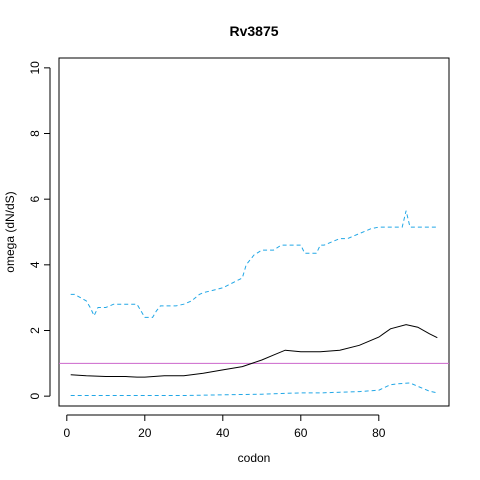 Image resolution: width=480 pixels, height=480 pixels. Describe the element at coordinates (223, 433) in the screenshot. I see `x-tick-label: 40` at that location.